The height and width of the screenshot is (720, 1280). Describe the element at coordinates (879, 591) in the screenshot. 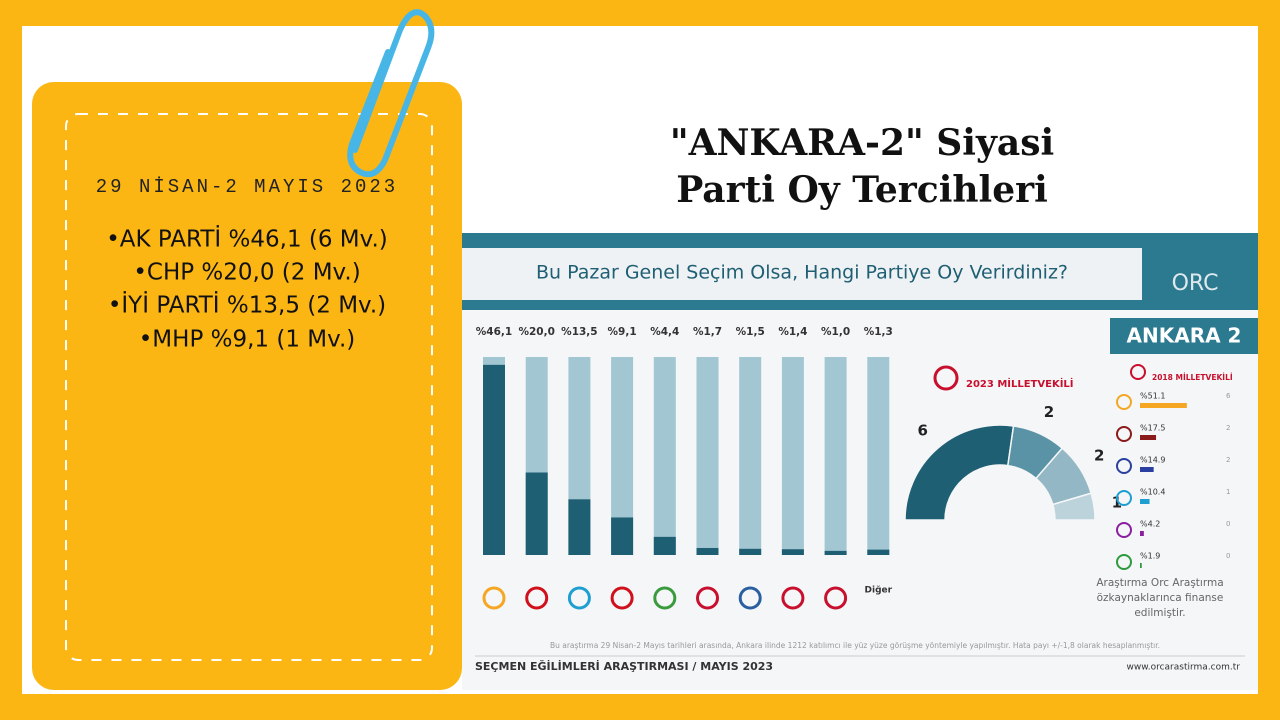

I see `x-tick-label: Diğer` at that location.